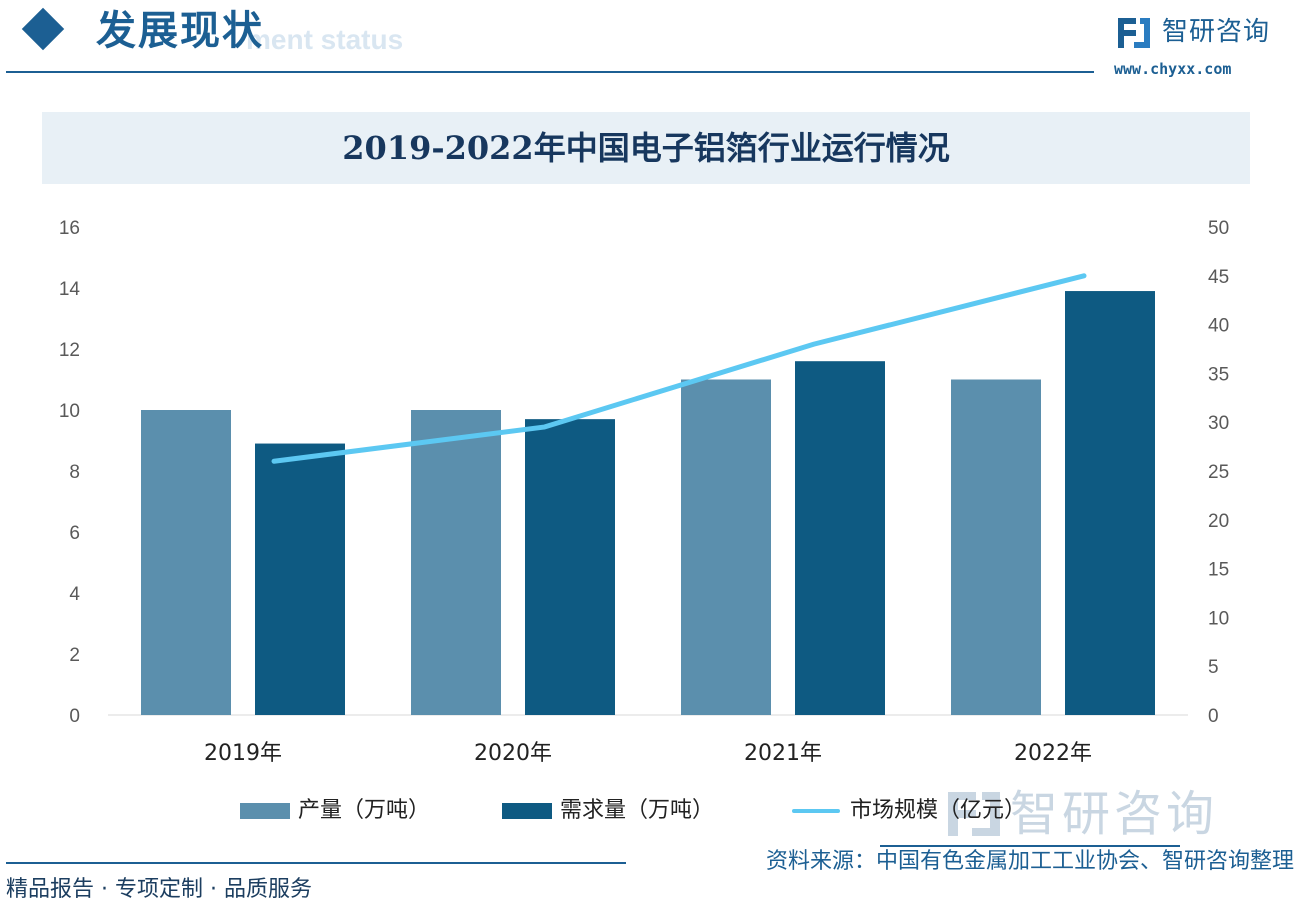  I want to click on footer-slogan: 精品报告 · 专项定制 · 品质服务, so click(159, 889).